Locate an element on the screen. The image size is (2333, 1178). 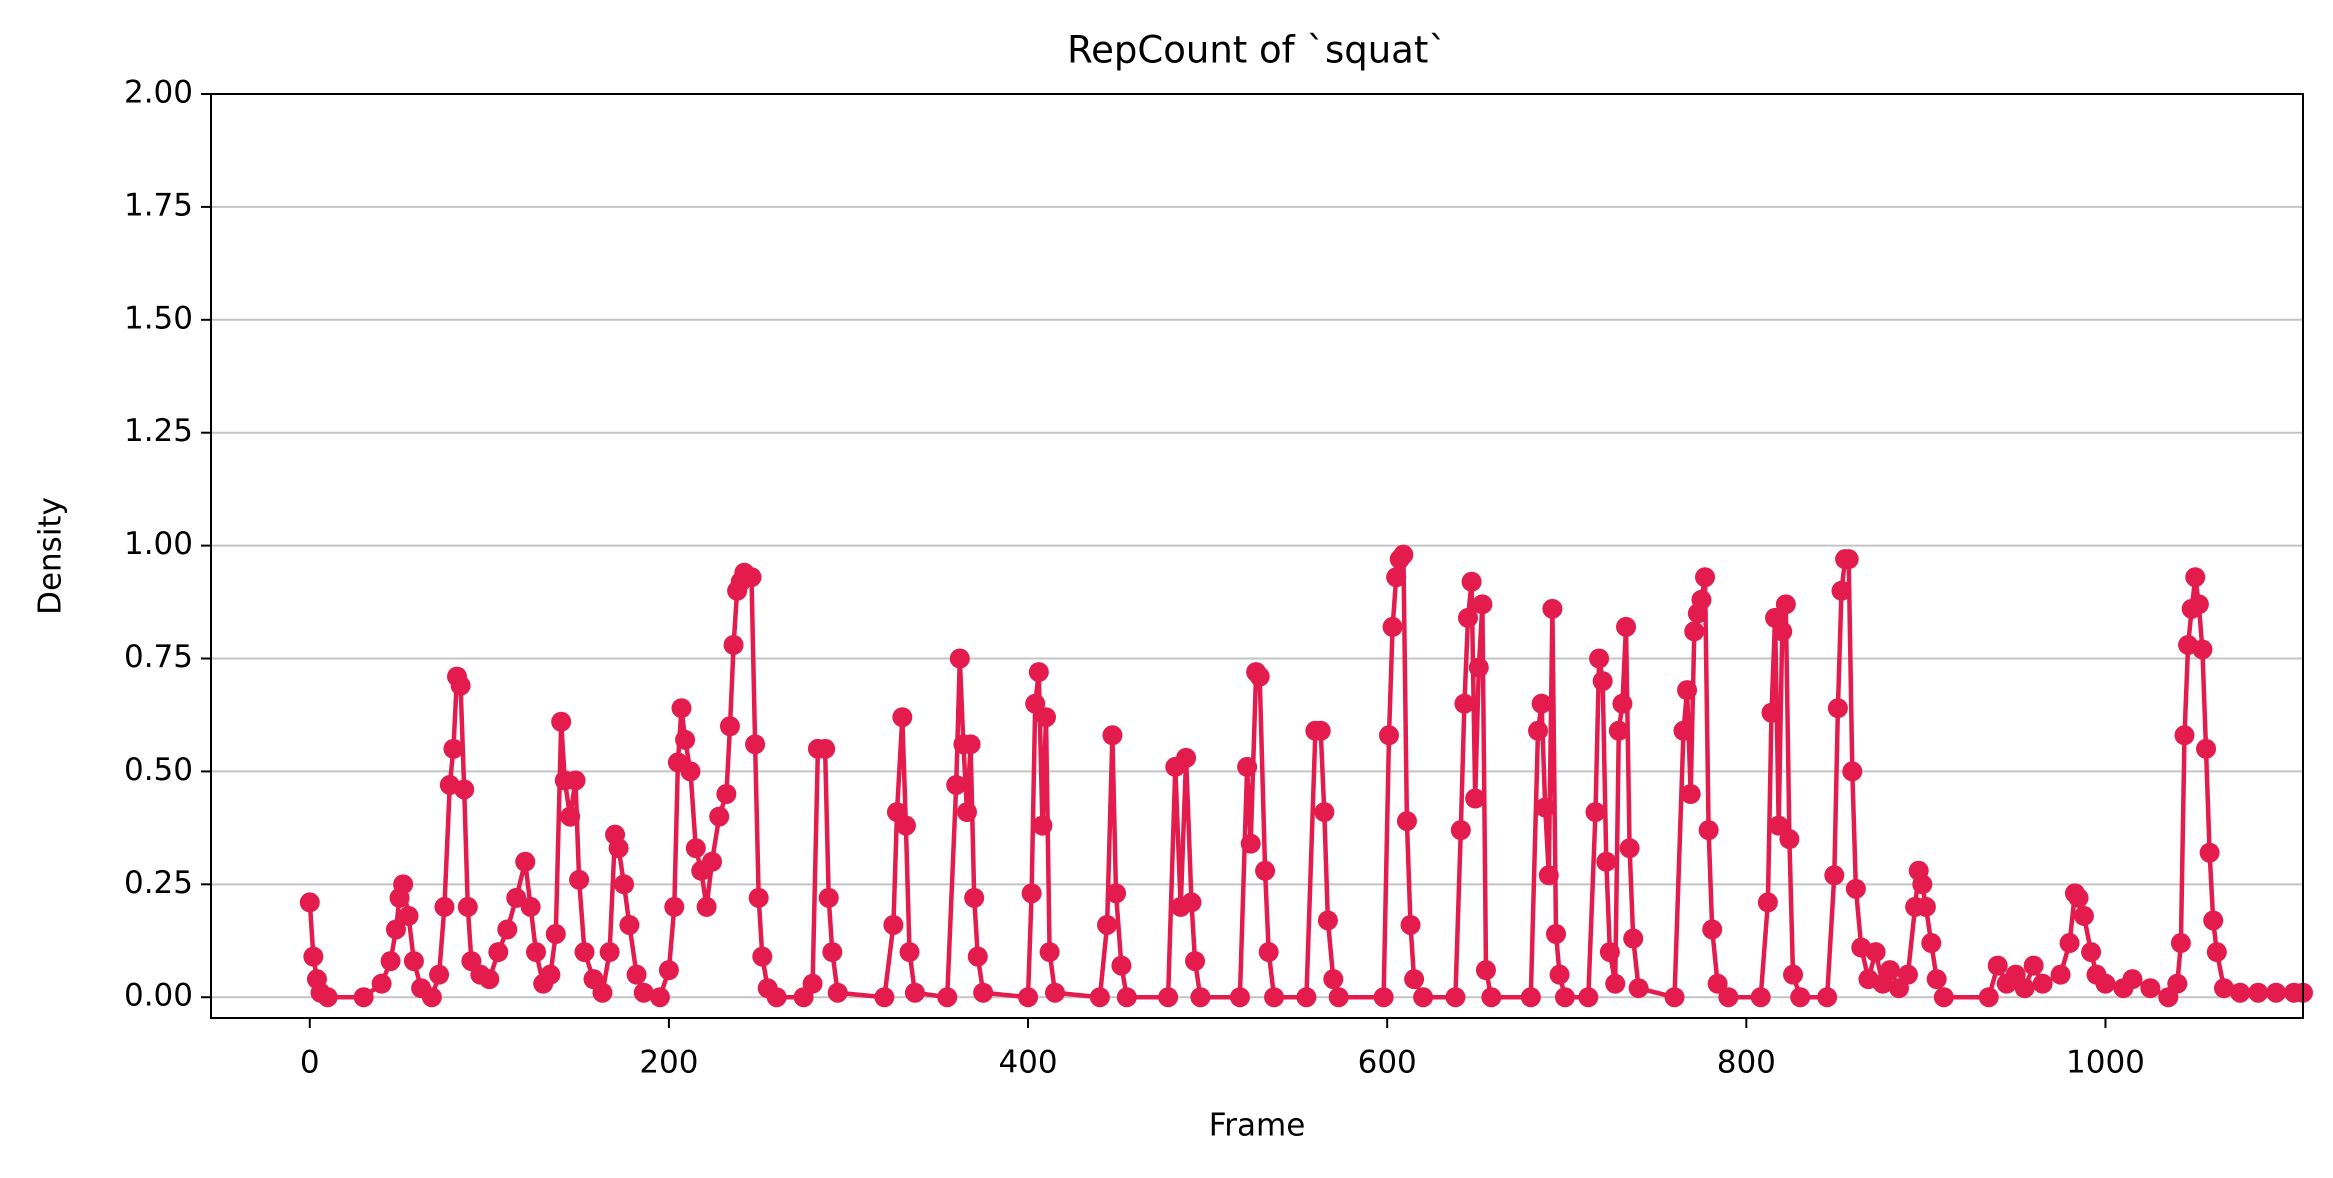
chart-title: RepCount of `squat` is located at coordinates (1257, 50).